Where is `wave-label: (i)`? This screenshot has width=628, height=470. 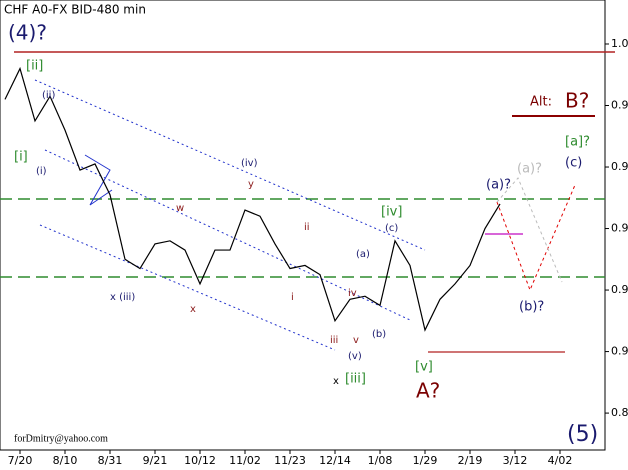
wave-label: (i) is located at coordinates (41, 171).